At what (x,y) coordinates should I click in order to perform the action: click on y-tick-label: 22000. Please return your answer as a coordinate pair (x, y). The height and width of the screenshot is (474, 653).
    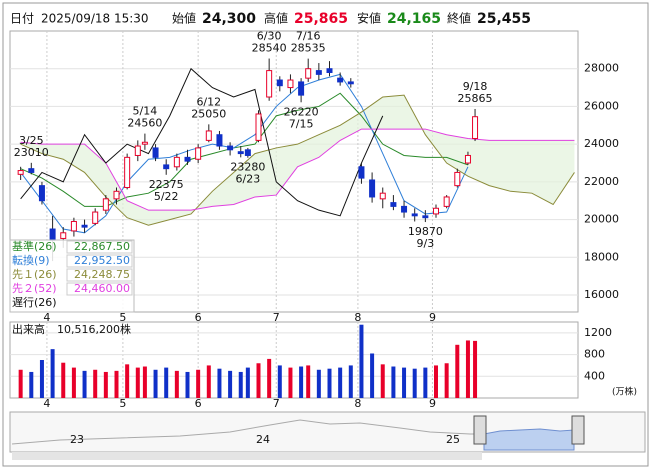
    Looking at the image, I should click on (601, 181).